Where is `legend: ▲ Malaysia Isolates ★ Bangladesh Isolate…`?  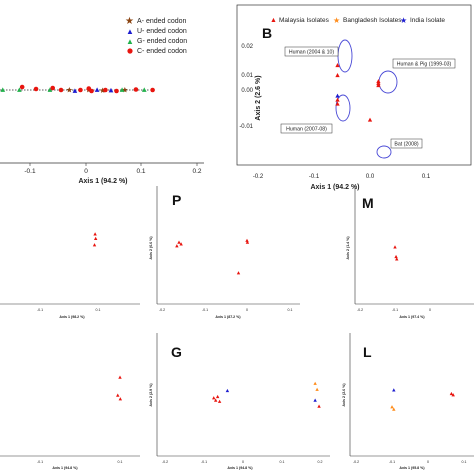
legend: ▲ Malaysia Isolates ★ Bangladesh Isolate… is located at coordinates (357, 20).